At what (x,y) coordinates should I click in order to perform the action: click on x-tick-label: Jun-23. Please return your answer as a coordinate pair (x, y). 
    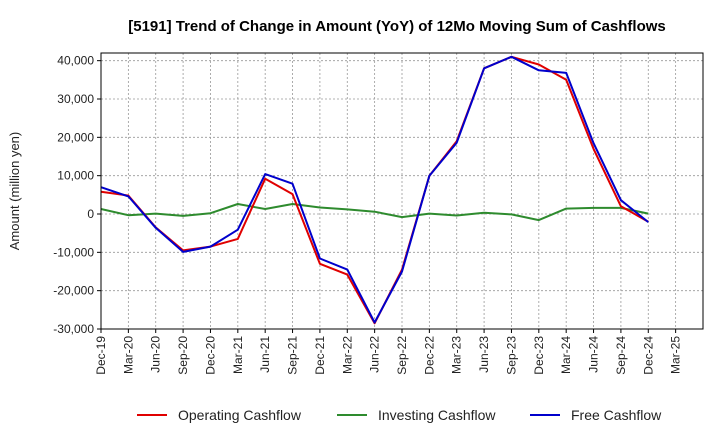
    Looking at the image, I should click on (484, 354).